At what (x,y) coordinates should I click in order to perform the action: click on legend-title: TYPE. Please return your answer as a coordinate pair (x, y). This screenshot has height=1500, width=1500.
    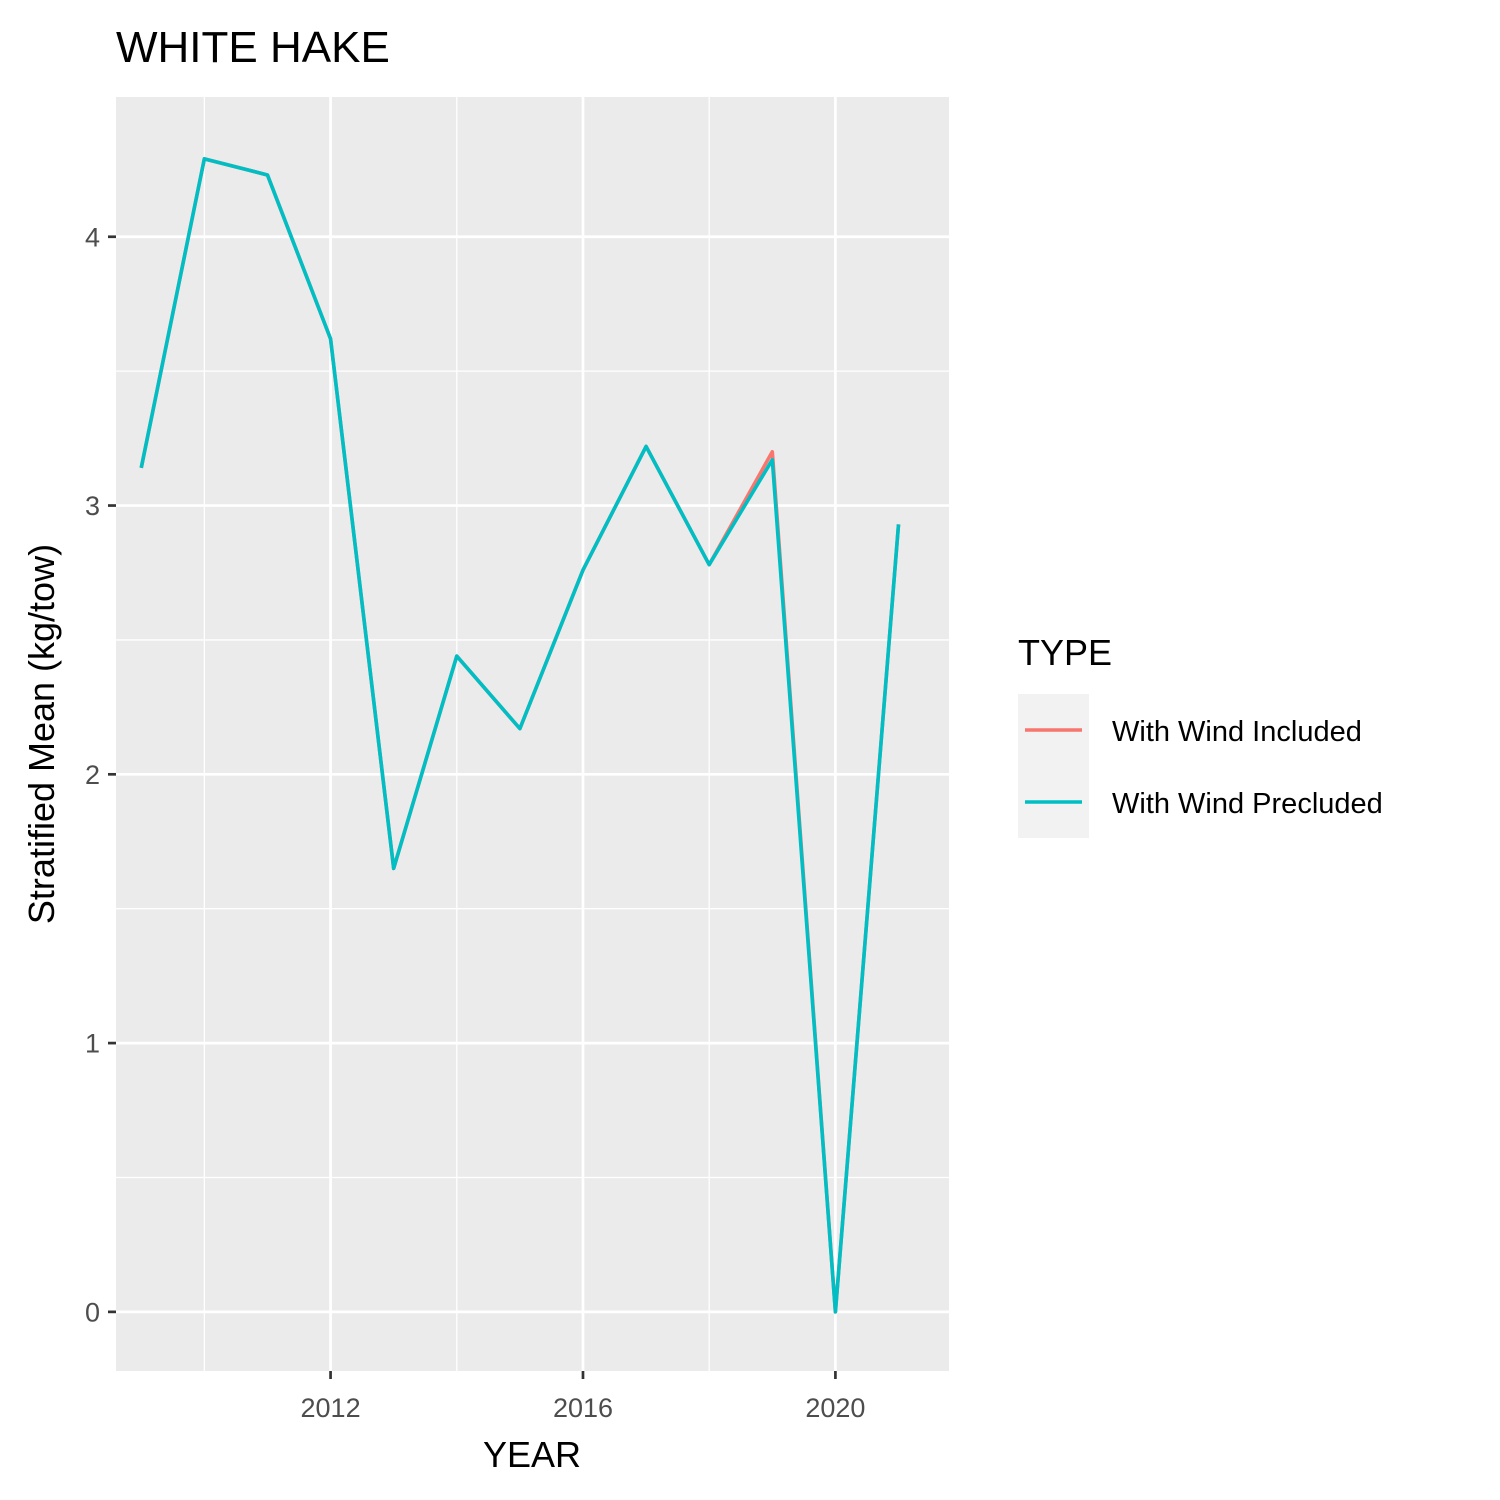
    Looking at the image, I should click on (1065, 652).